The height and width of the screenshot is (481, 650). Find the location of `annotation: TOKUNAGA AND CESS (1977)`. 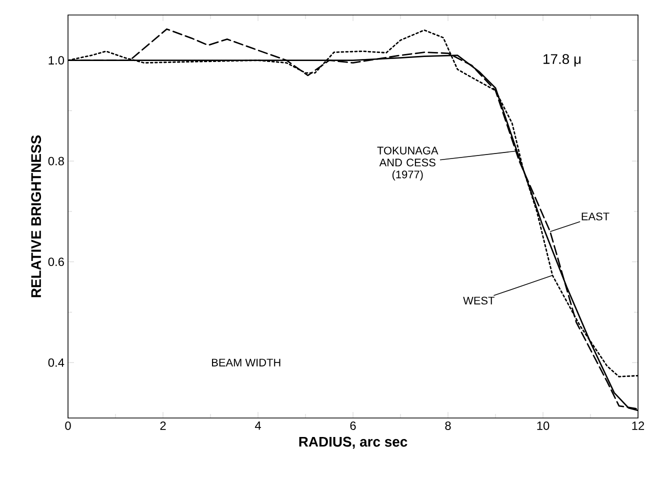

annotation: TOKUNAGA AND CESS (1977) is located at coordinates (407, 163).